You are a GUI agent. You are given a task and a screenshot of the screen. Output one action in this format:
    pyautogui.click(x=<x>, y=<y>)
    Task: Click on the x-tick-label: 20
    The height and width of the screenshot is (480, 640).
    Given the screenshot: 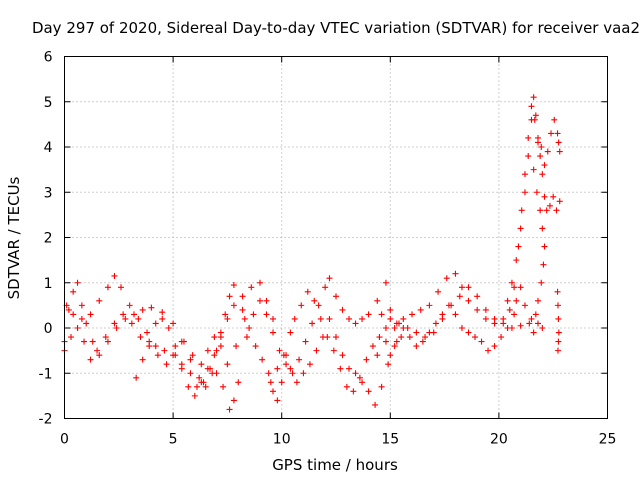 What is the action you would take?
    pyautogui.click(x=499, y=440)
    